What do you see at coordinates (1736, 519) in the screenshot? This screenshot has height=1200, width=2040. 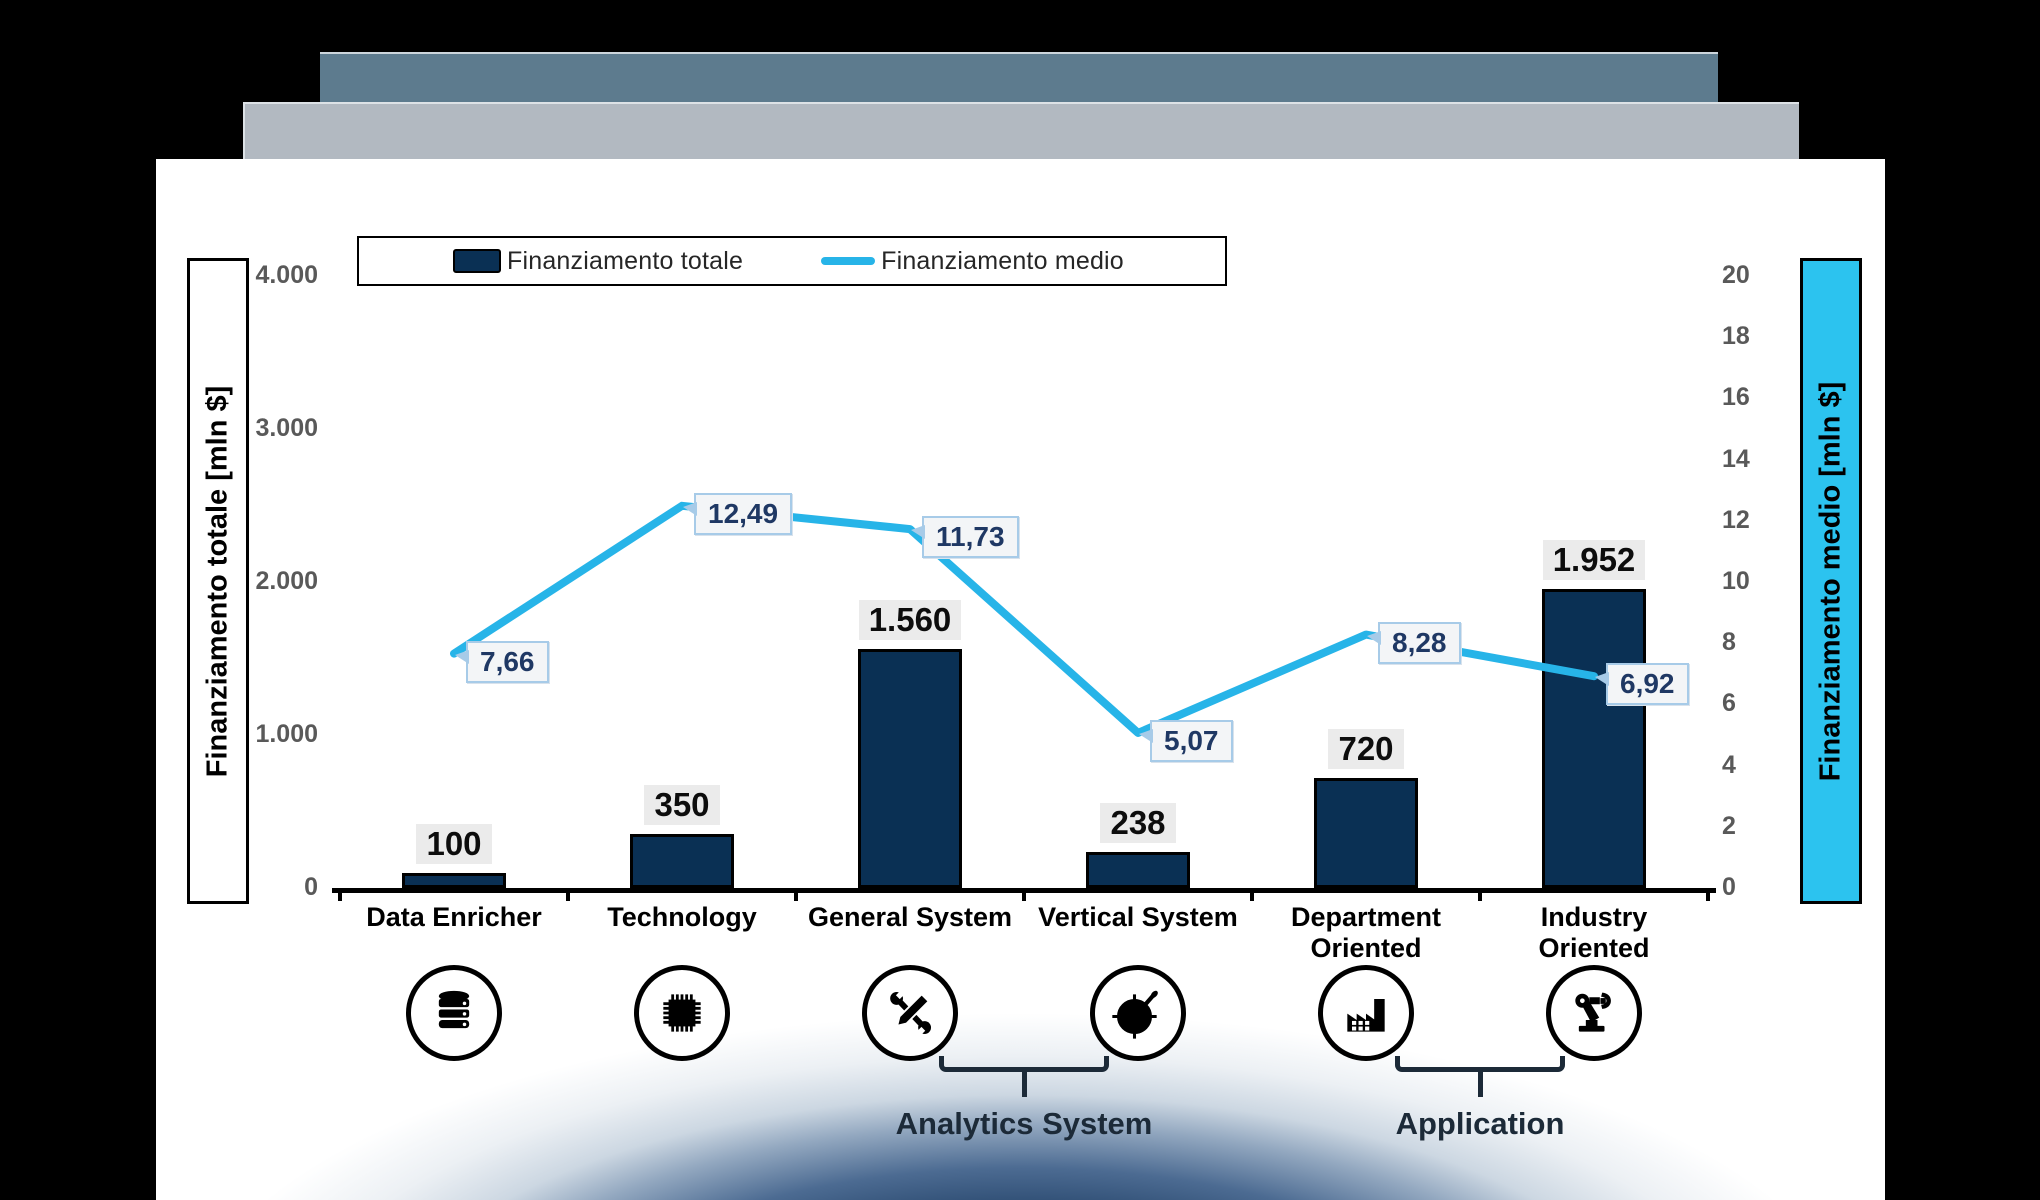 I see `right-axis-tick: 12` at bounding box center [1736, 519].